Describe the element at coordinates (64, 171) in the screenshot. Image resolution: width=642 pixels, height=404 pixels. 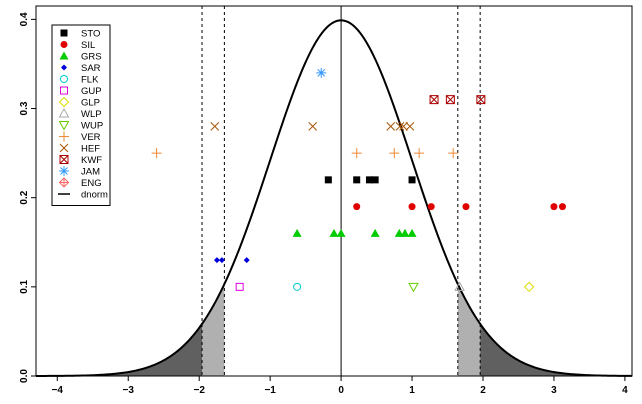
I see `legend-swatch-jam` at that location.